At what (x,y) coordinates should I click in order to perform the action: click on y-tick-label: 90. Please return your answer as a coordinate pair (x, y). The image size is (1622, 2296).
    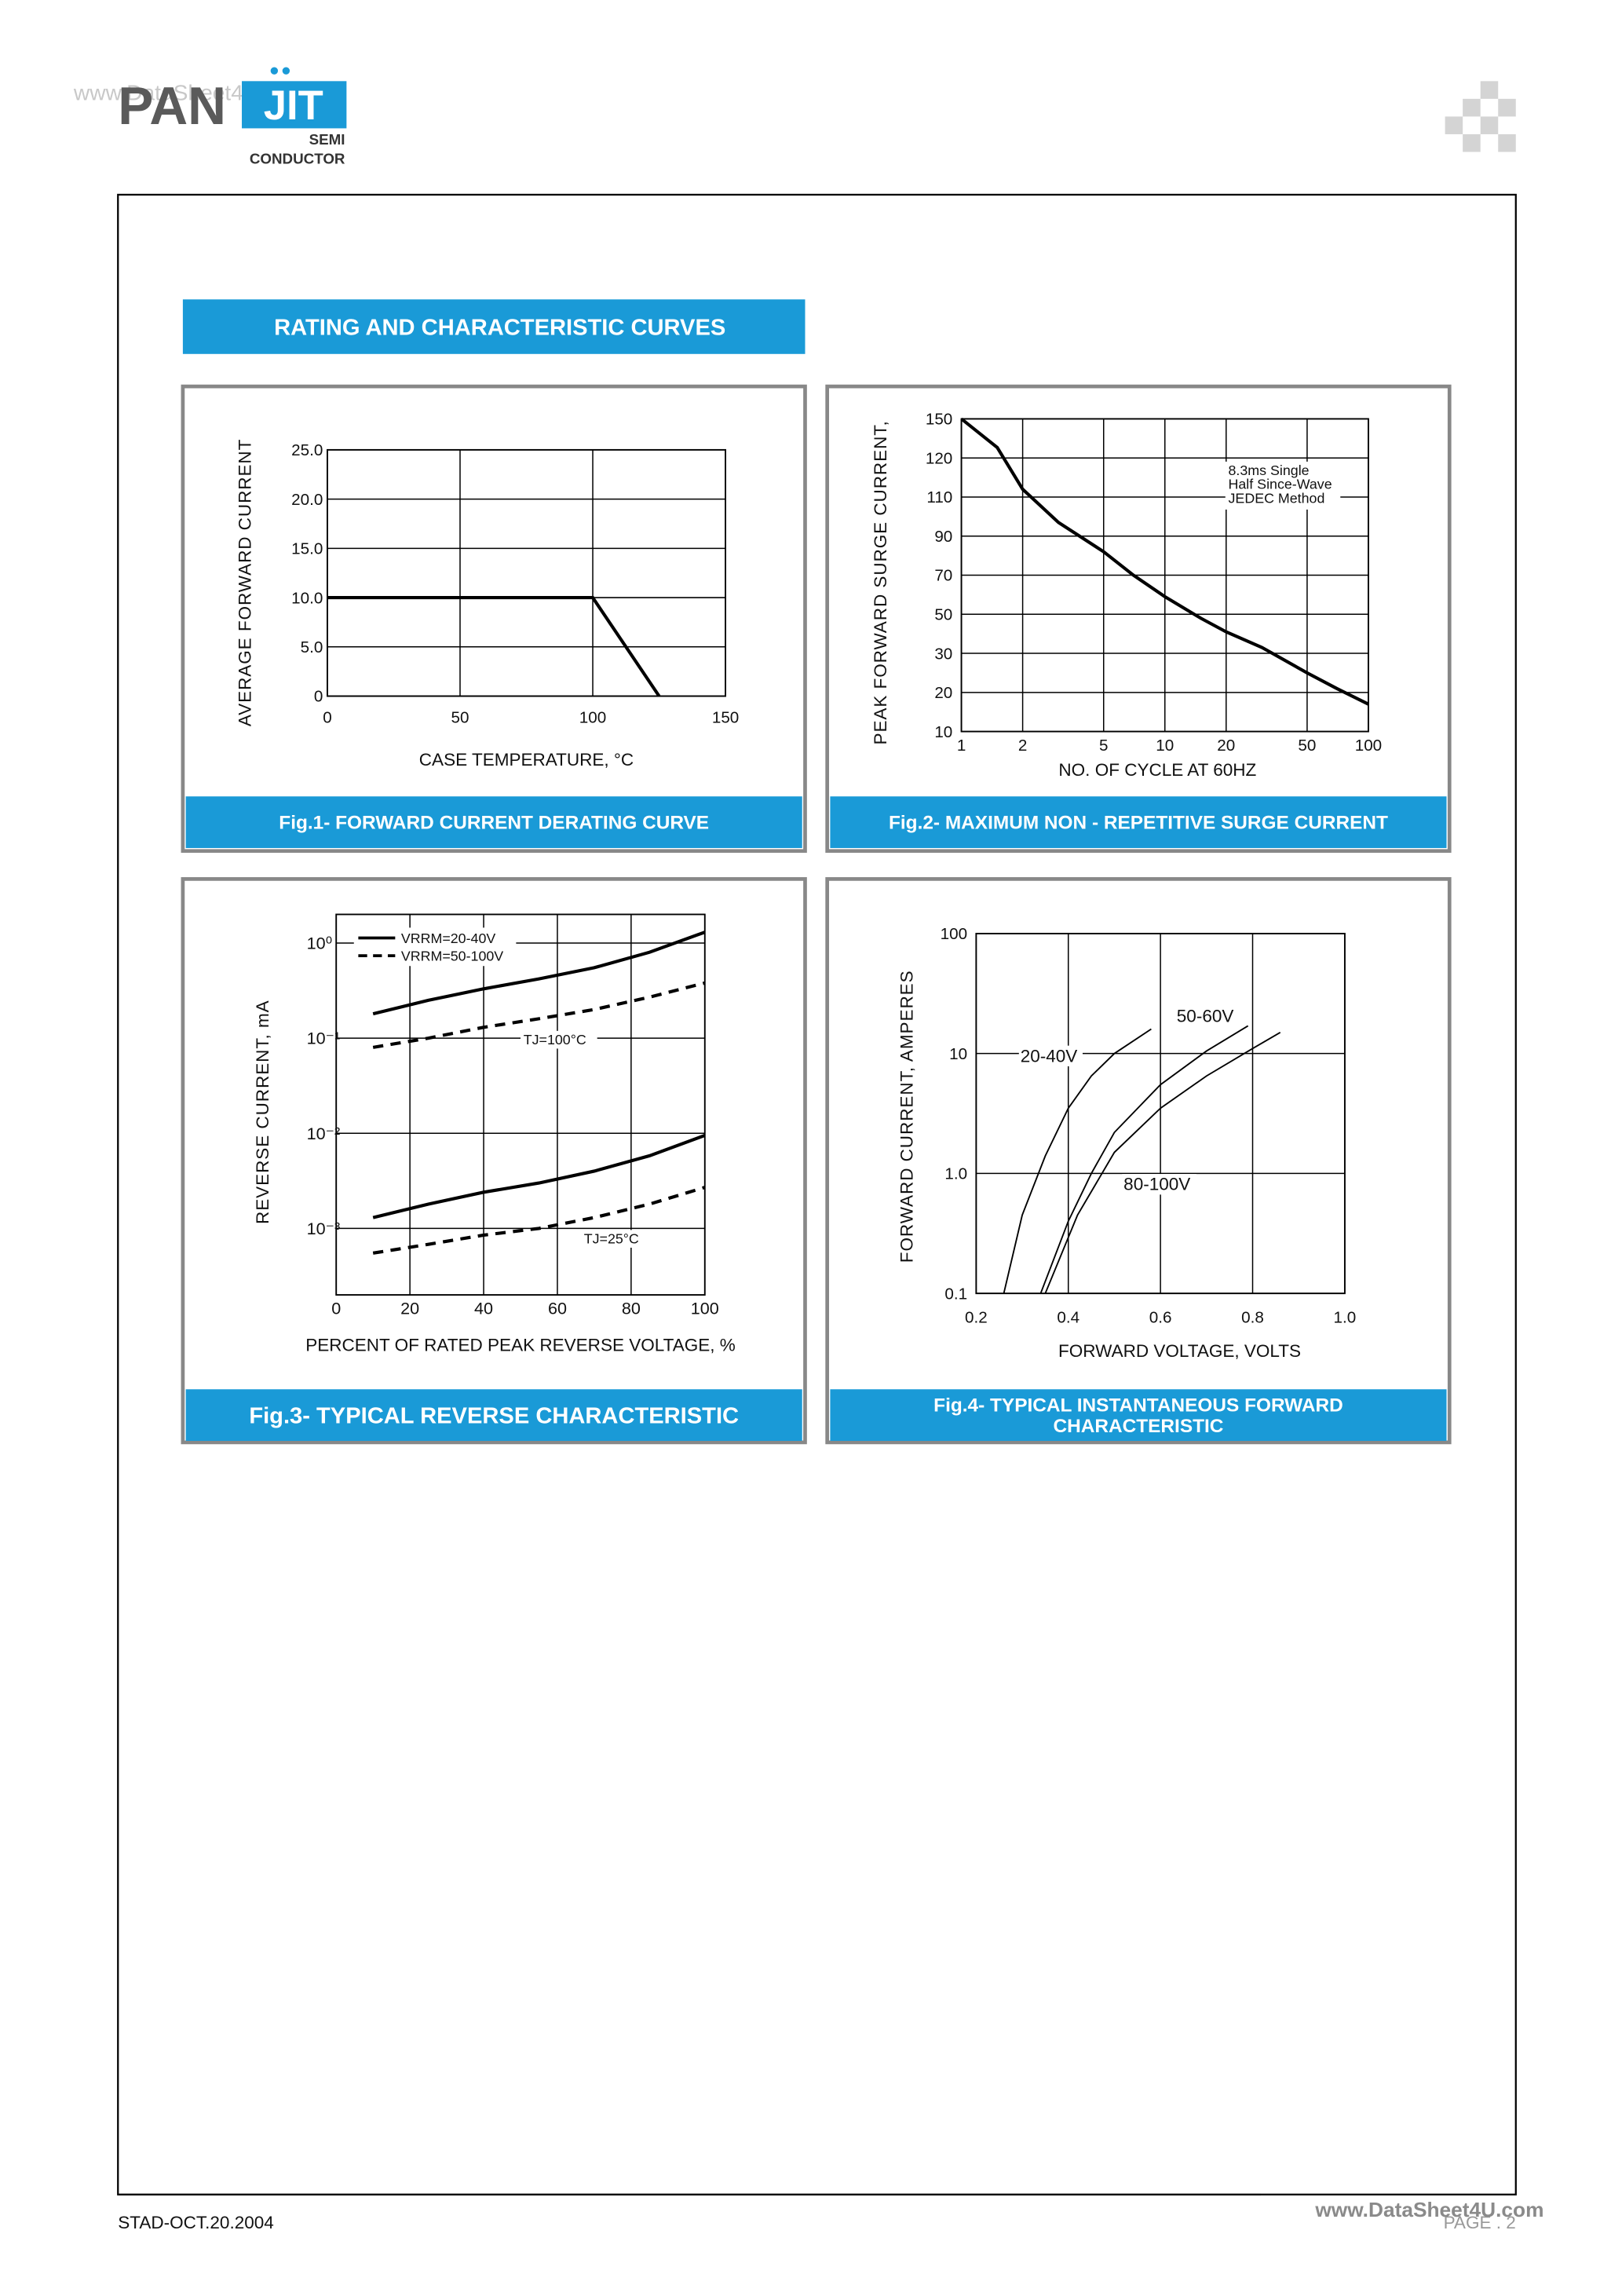
    Looking at the image, I should click on (943, 537).